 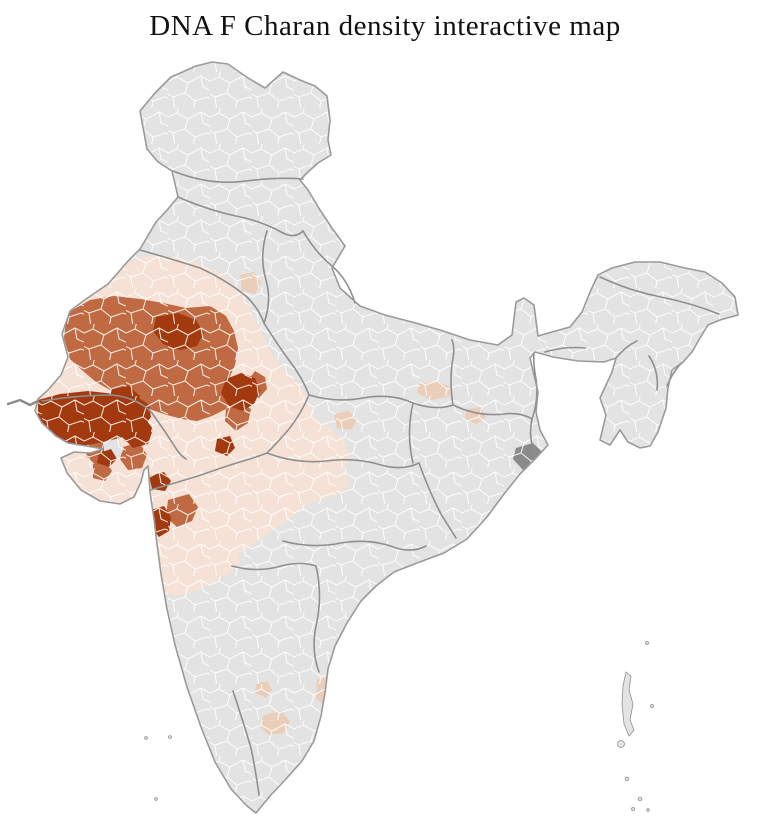 What do you see at coordinates (385, 26) in the screenshot?
I see `map-title: DNA F Charan density interactive map` at bounding box center [385, 26].